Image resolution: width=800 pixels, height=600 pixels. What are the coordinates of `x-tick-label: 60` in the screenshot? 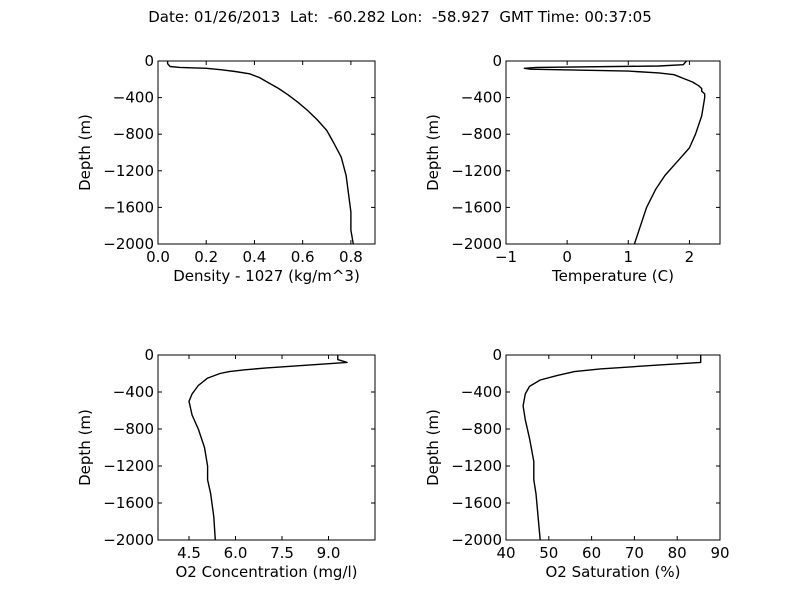 It's located at (591, 553).